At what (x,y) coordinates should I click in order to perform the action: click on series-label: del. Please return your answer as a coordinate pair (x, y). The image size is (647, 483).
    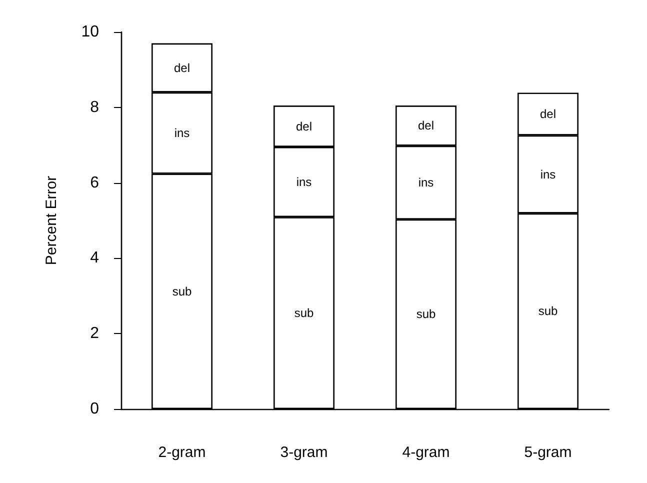
    Looking at the image, I should click on (426, 125).